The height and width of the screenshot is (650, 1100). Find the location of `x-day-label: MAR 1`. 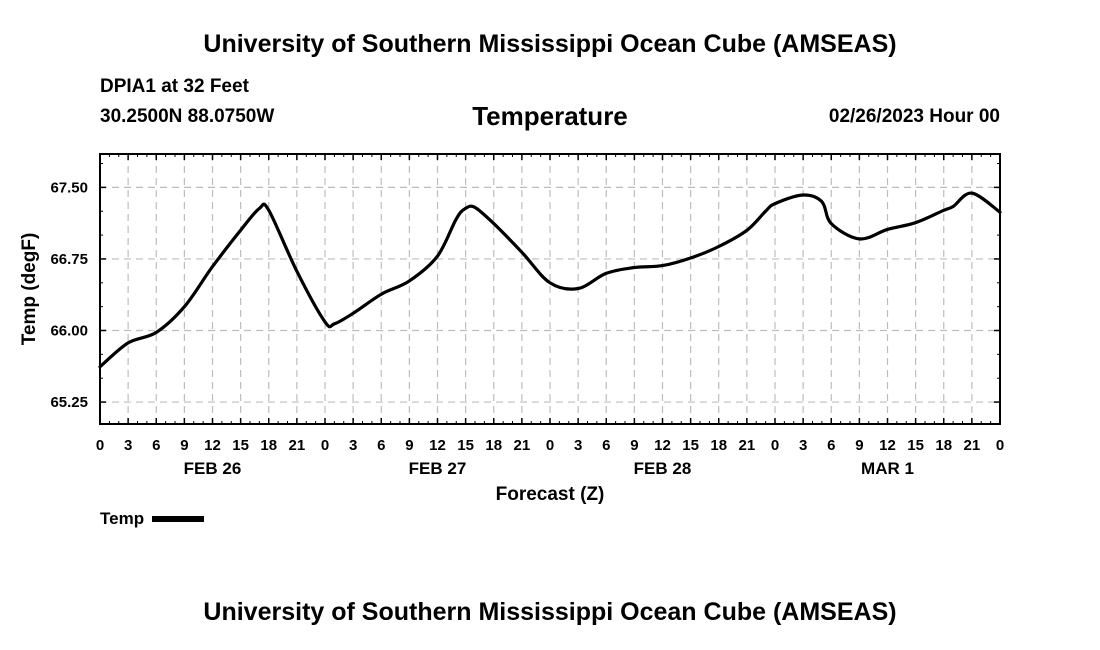

x-day-label: MAR 1 is located at coordinates (887, 468).